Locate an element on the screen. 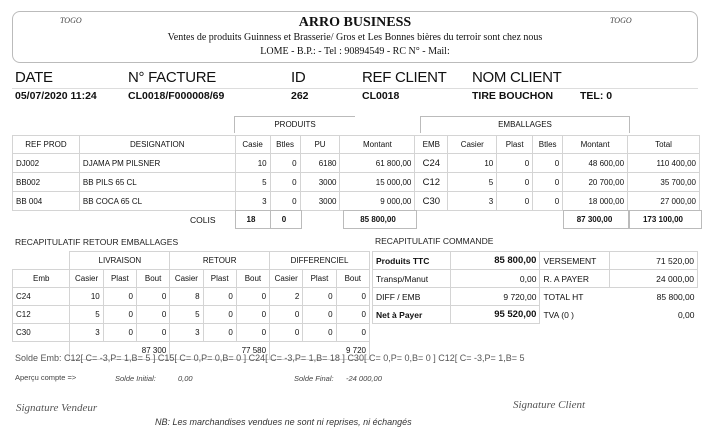  col-header: Emb is located at coordinates (41, 278).